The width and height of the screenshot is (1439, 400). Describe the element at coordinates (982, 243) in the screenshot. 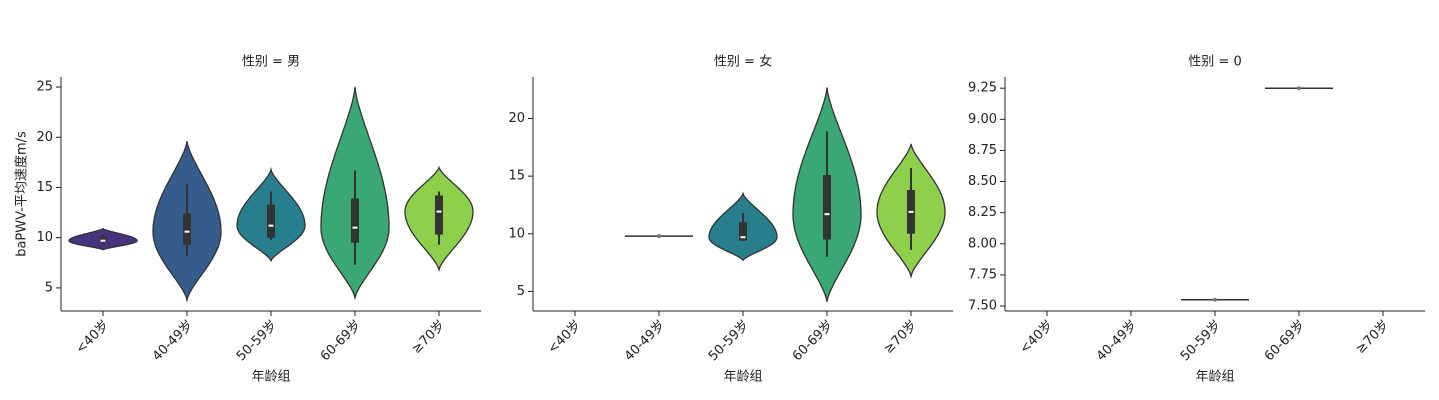

I see `y-tick-label: 8.00` at that location.